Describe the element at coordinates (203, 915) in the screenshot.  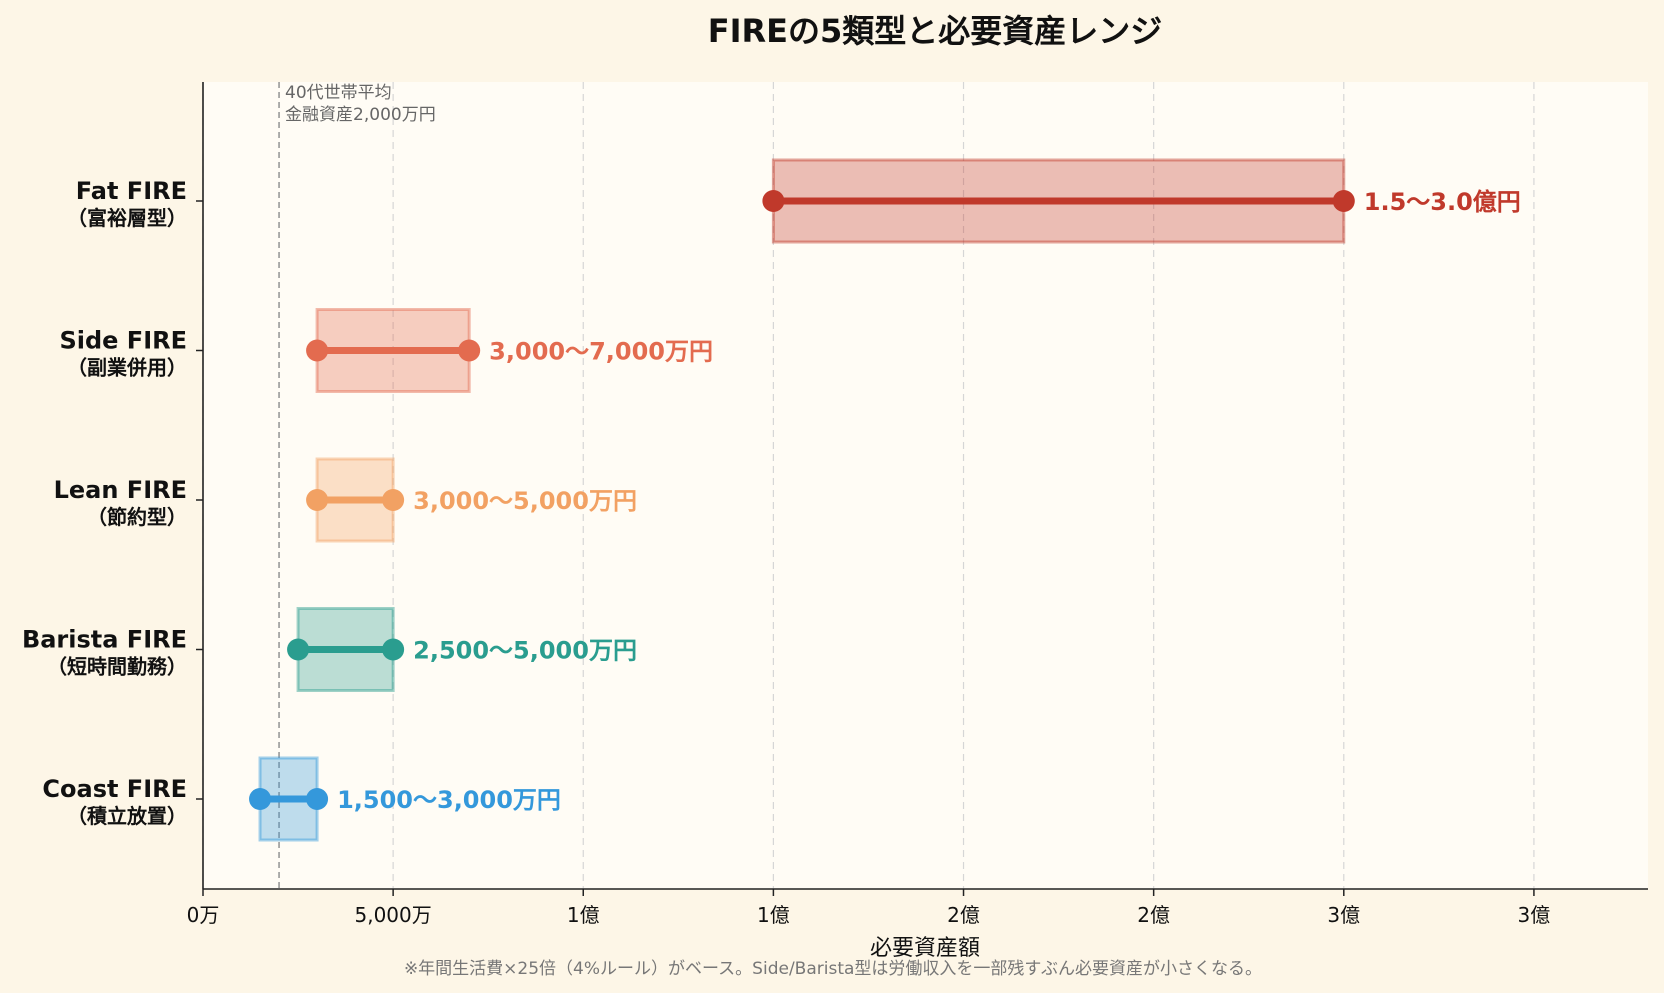
I see `x-tick-label: 0万` at that location.